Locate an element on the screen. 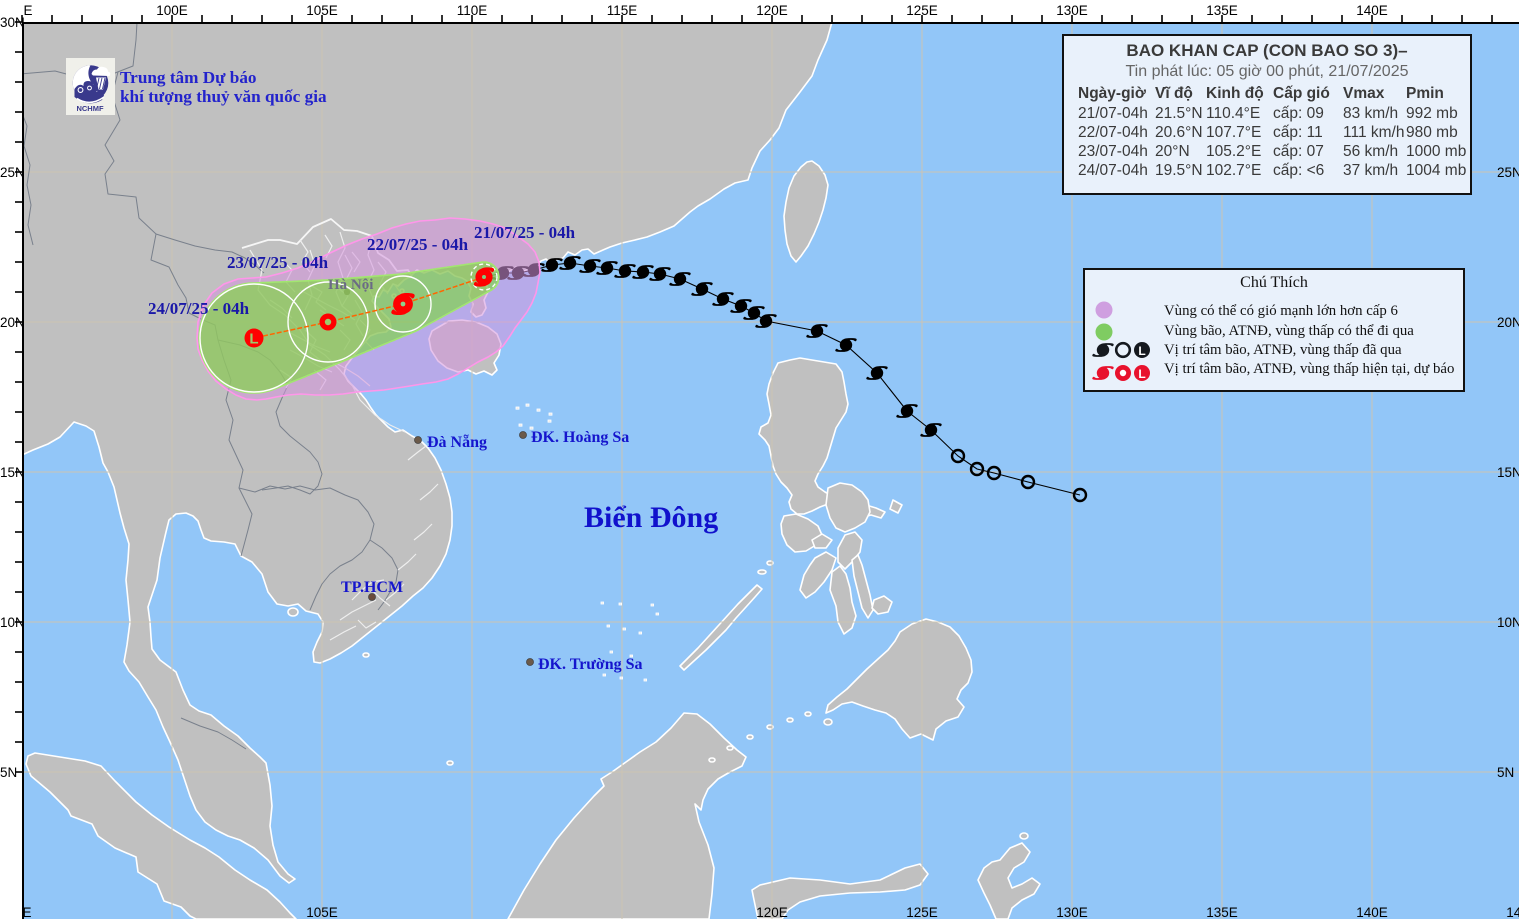 The width and height of the screenshot is (1519, 919). svg-text: 110E is located at coordinates (472, 10).